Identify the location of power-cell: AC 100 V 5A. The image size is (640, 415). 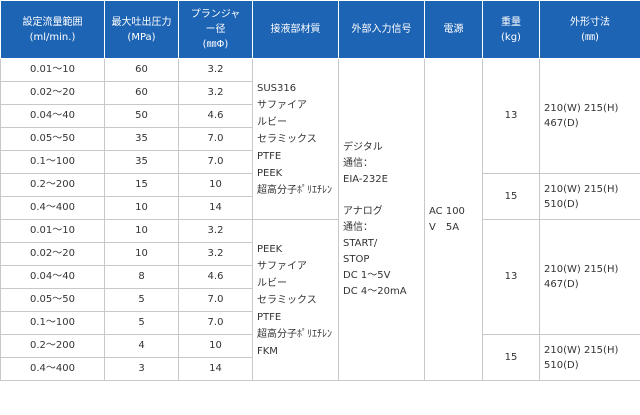
(453, 219).